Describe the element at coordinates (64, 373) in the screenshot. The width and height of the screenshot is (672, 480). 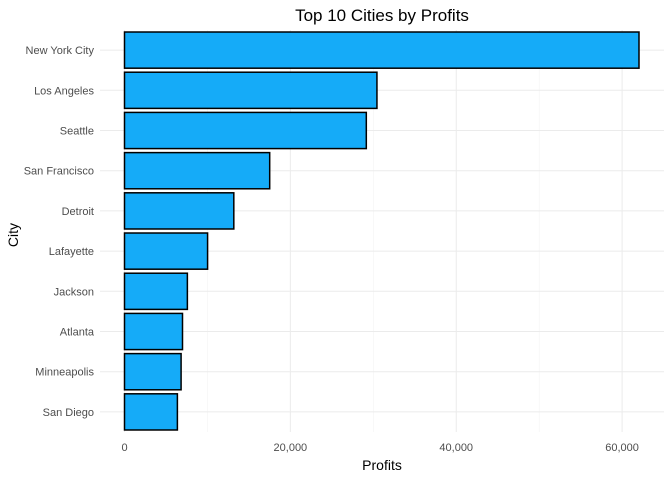
I see `y-tick-label: Minneapolis` at that location.